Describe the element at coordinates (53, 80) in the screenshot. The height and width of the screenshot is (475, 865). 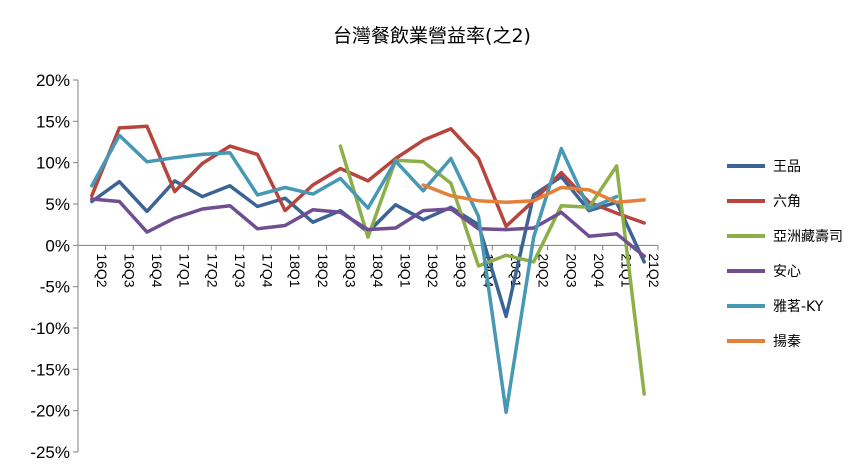
I see `y-tick-label: 20%` at that location.